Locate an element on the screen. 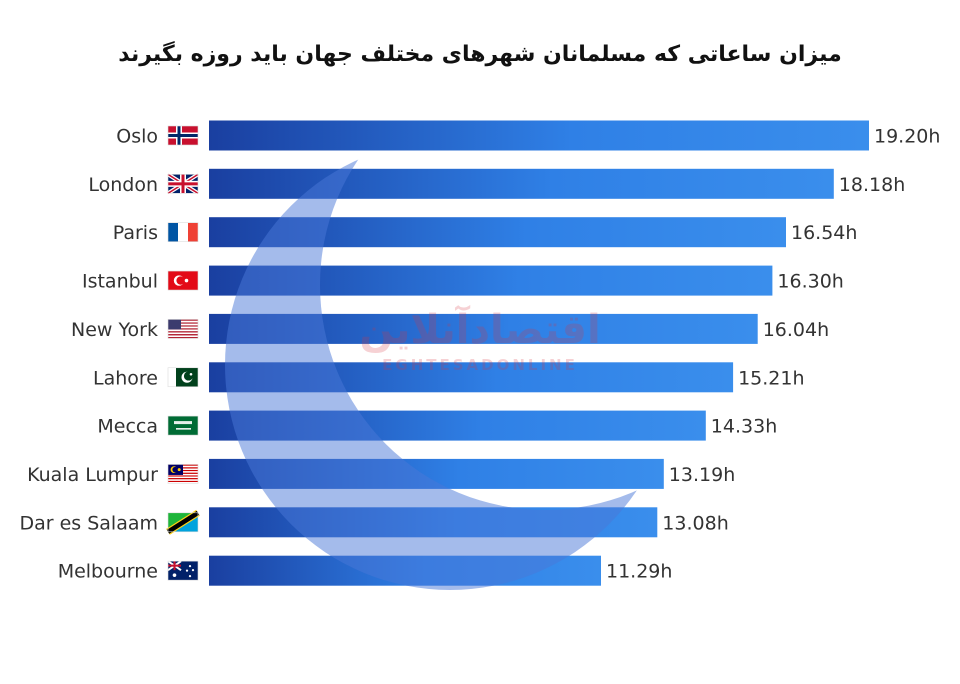 This screenshot has width=960, height=684. value-label: 16.30h is located at coordinates (810, 282).